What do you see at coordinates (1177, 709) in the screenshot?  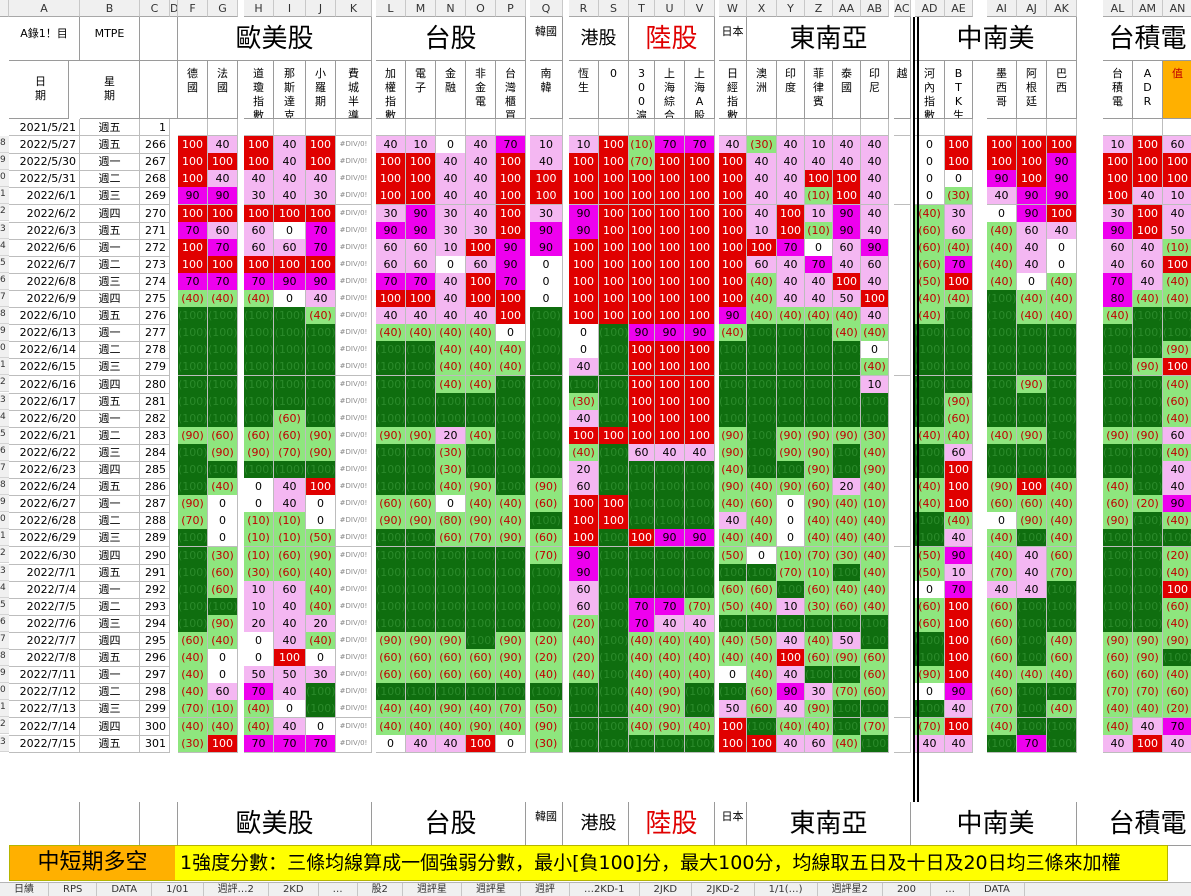 I see `cell-value: (20)` at bounding box center [1177, 709].